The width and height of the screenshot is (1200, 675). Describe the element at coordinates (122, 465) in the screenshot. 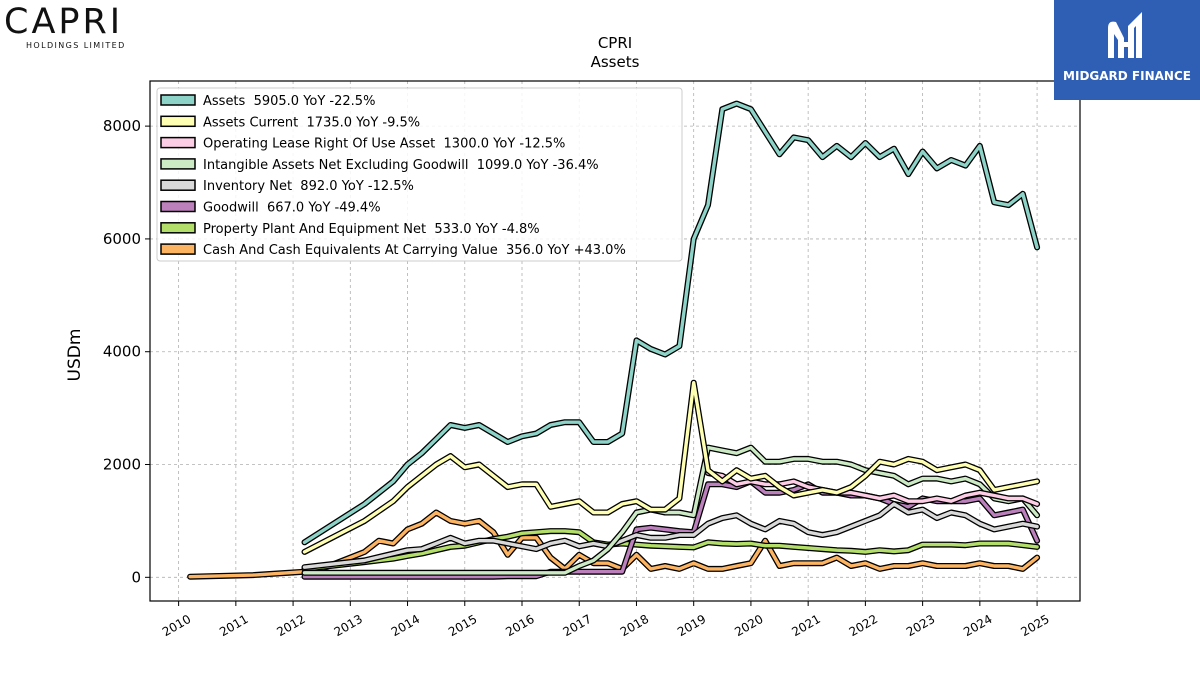

I see `y-tick-label: 2000` at that location.